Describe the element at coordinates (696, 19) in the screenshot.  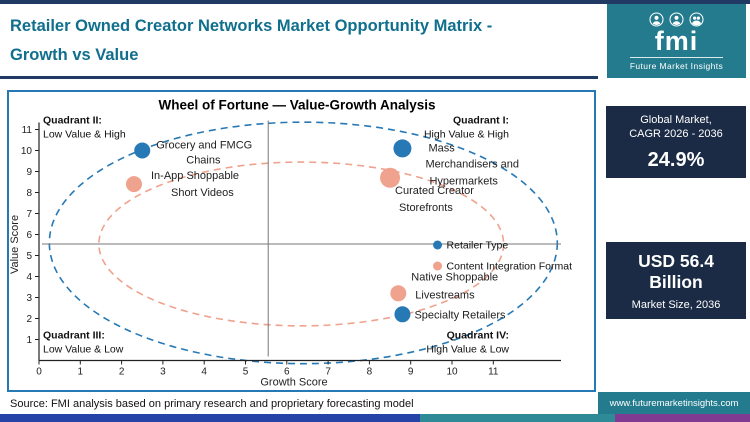
I see `group-icon` at that location.